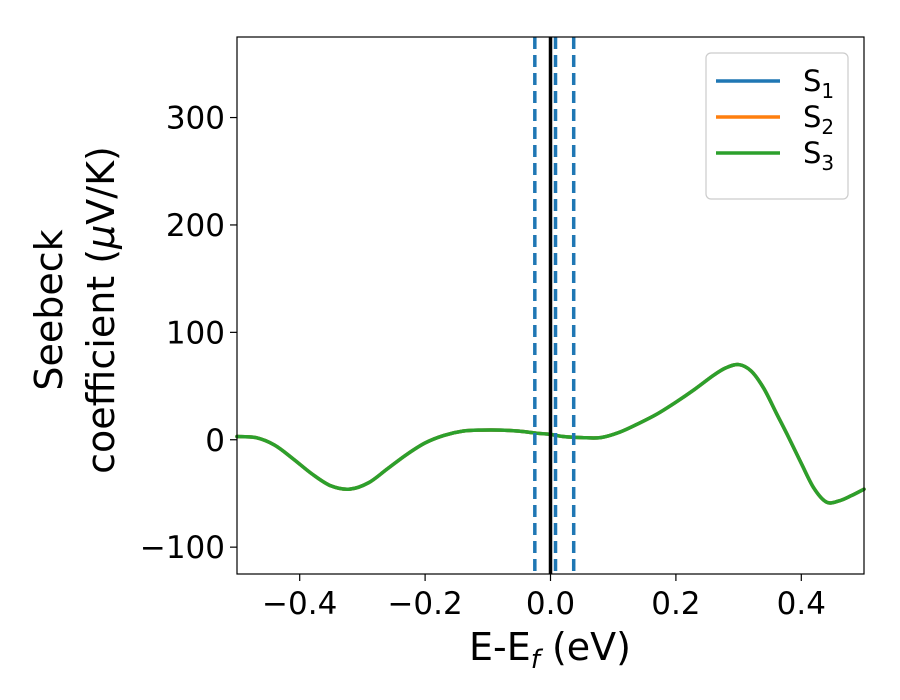  I want to click on y-tick-label: 300, so click(195, 119).